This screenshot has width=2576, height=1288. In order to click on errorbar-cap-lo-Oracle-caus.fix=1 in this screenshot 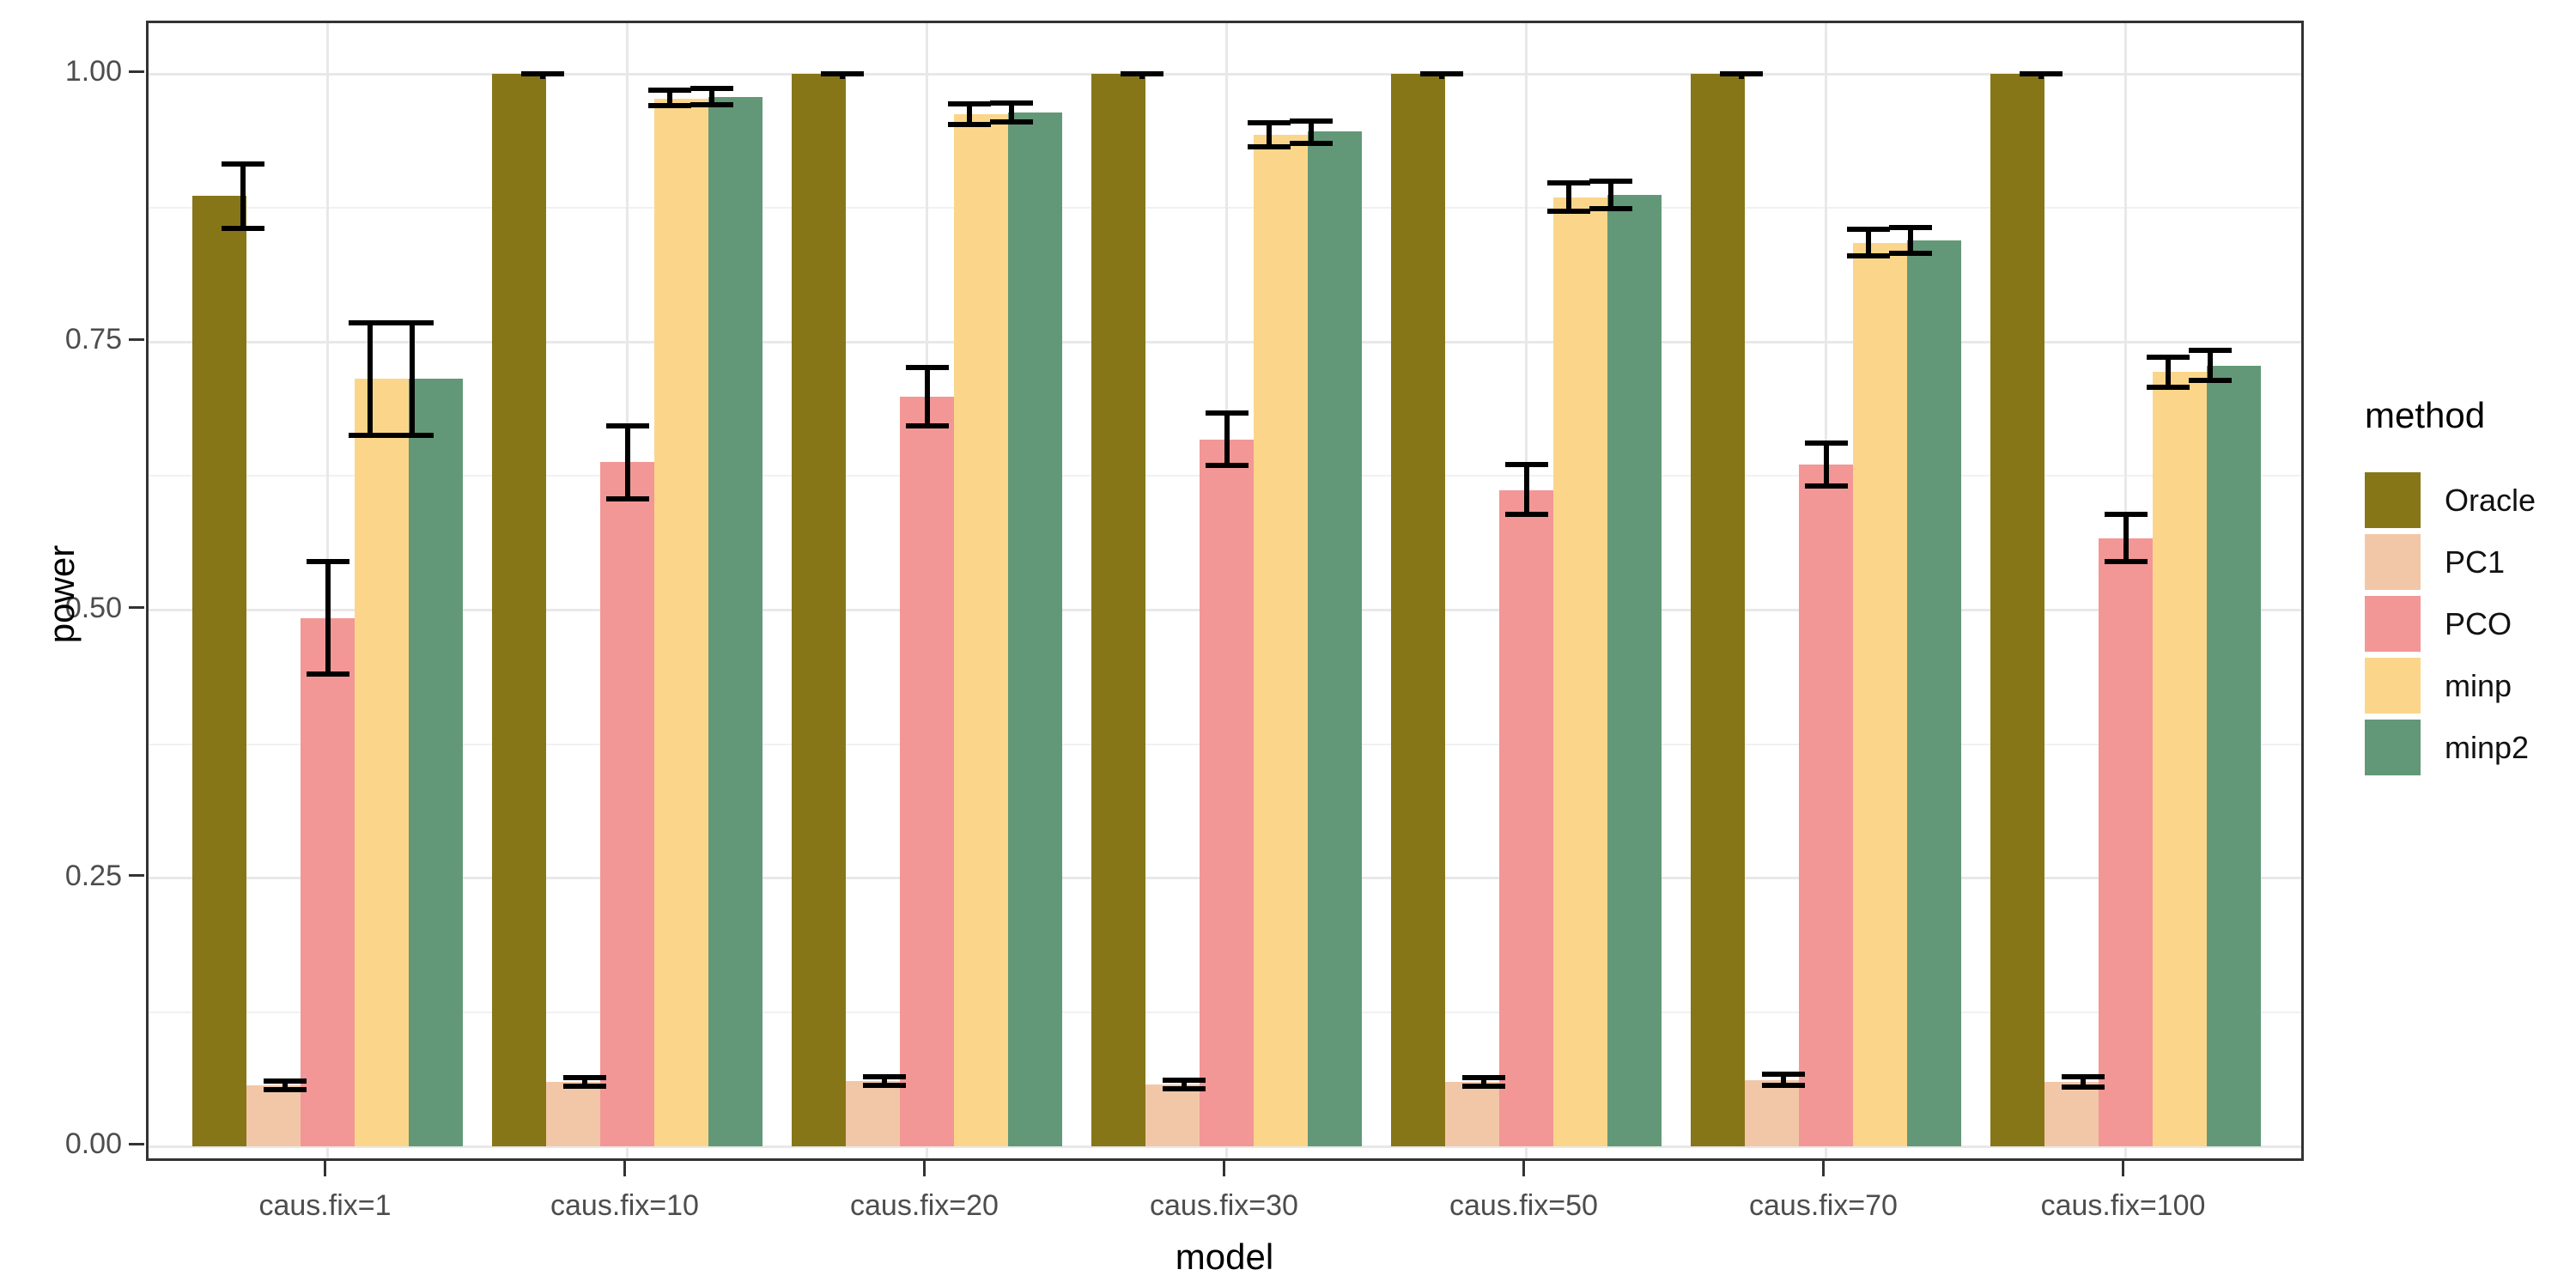, I will do `click(243, 228)`.